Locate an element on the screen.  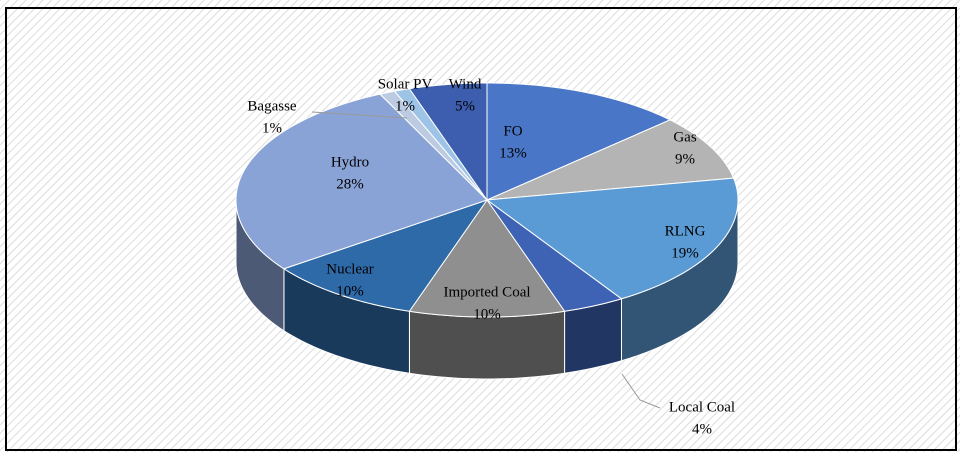
slice-label: FO is located at coordinates (512, 131).